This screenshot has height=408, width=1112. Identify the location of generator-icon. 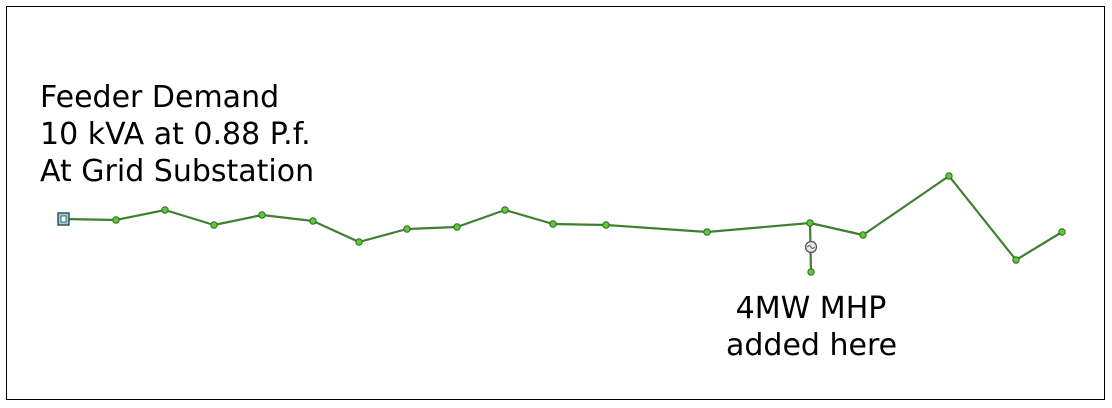
(811, 247).